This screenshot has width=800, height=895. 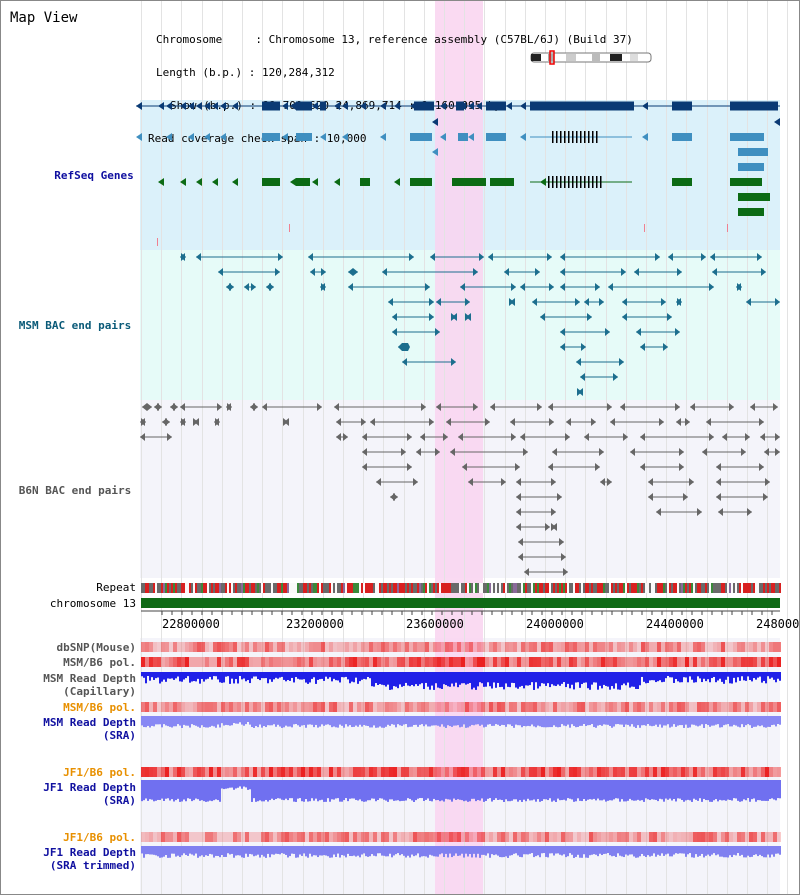 I want to click on label-b6n-bac: B6N BAC end pairs, so click(x=75, y=490).